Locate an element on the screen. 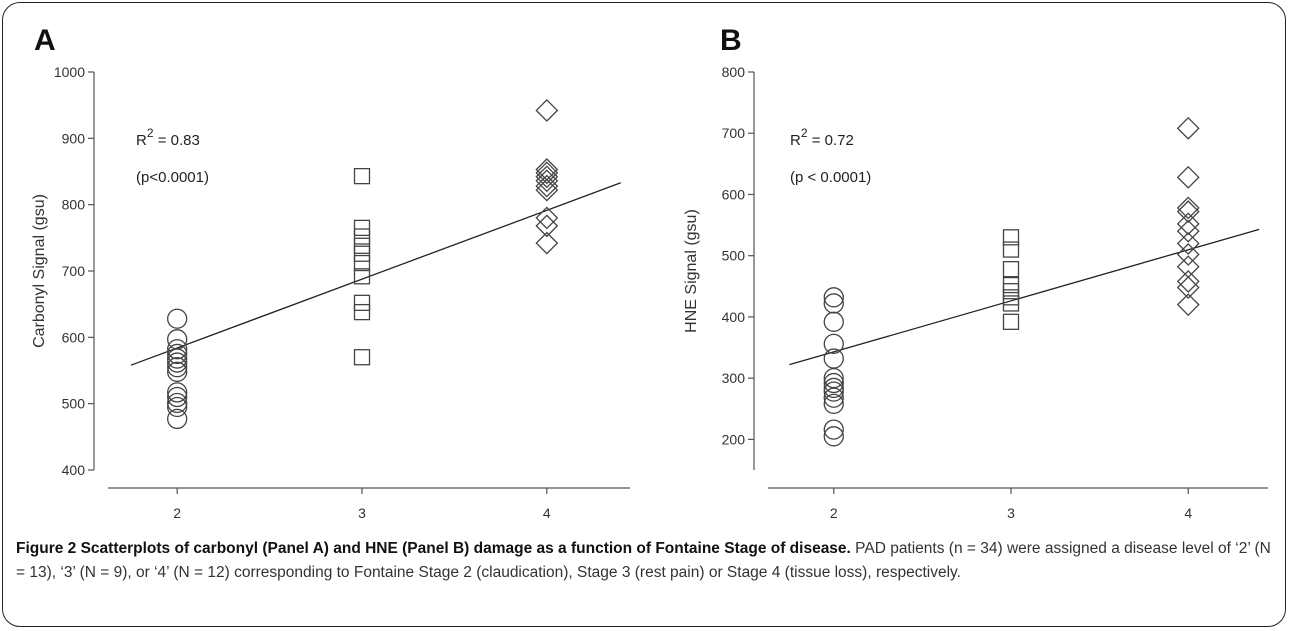 The image size is (1292, 631). r-squared-label: R2 = 0.83 is located at coordinates (168, 137).